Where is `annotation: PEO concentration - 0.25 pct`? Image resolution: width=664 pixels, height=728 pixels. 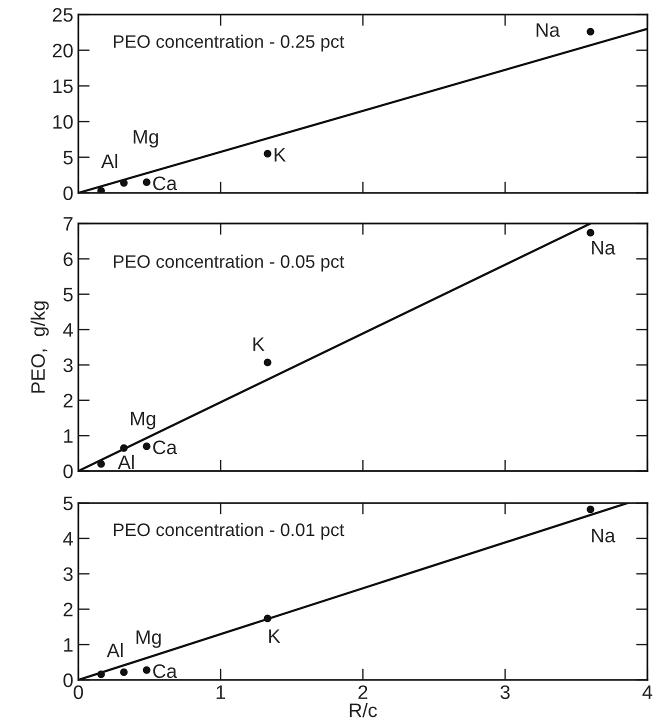 annotation: PEO concentration - 0.25 pct is located at coordinates (229, 43).